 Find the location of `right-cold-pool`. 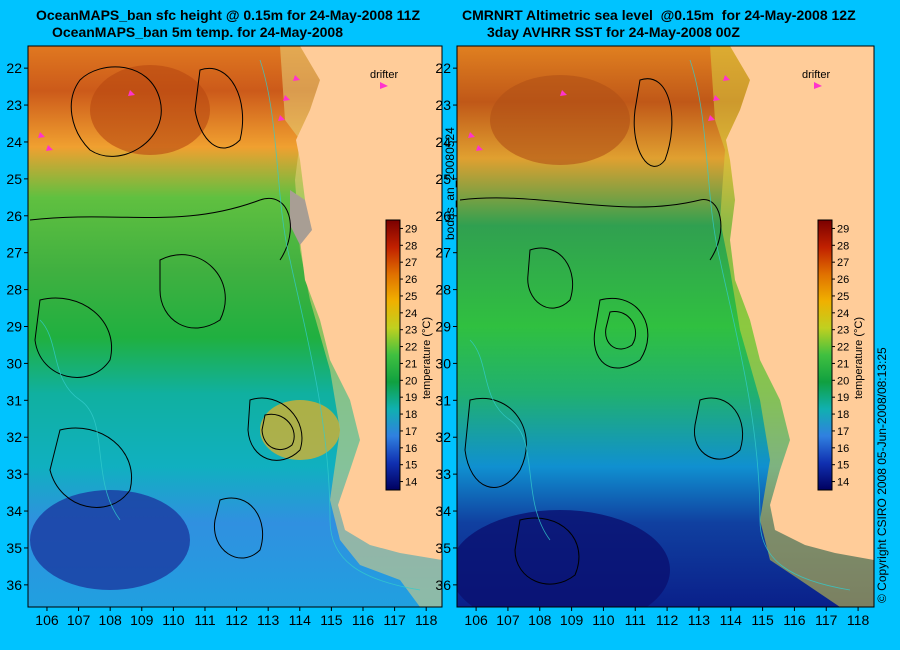

right-cold-pool is located at coordinates (563, 558).